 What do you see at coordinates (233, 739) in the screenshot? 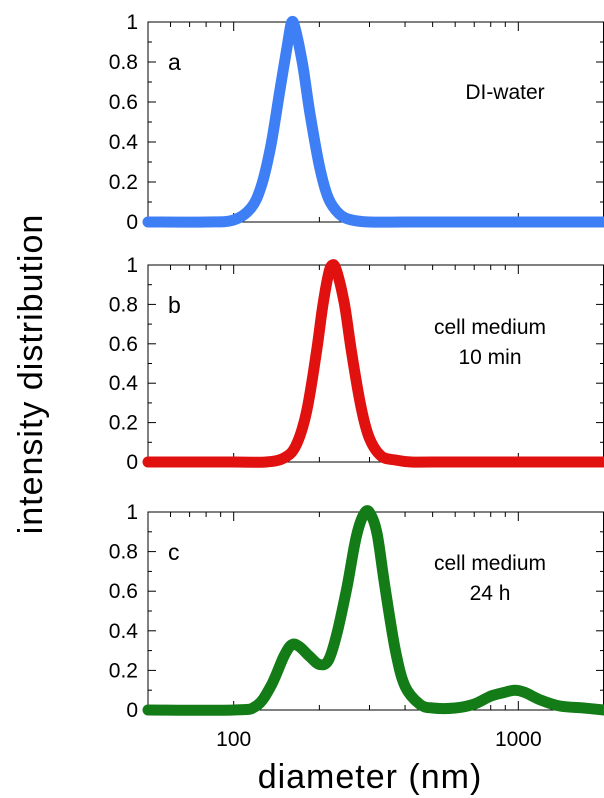
I see `x-tick-label: 100` at bounding box center [233, 739].